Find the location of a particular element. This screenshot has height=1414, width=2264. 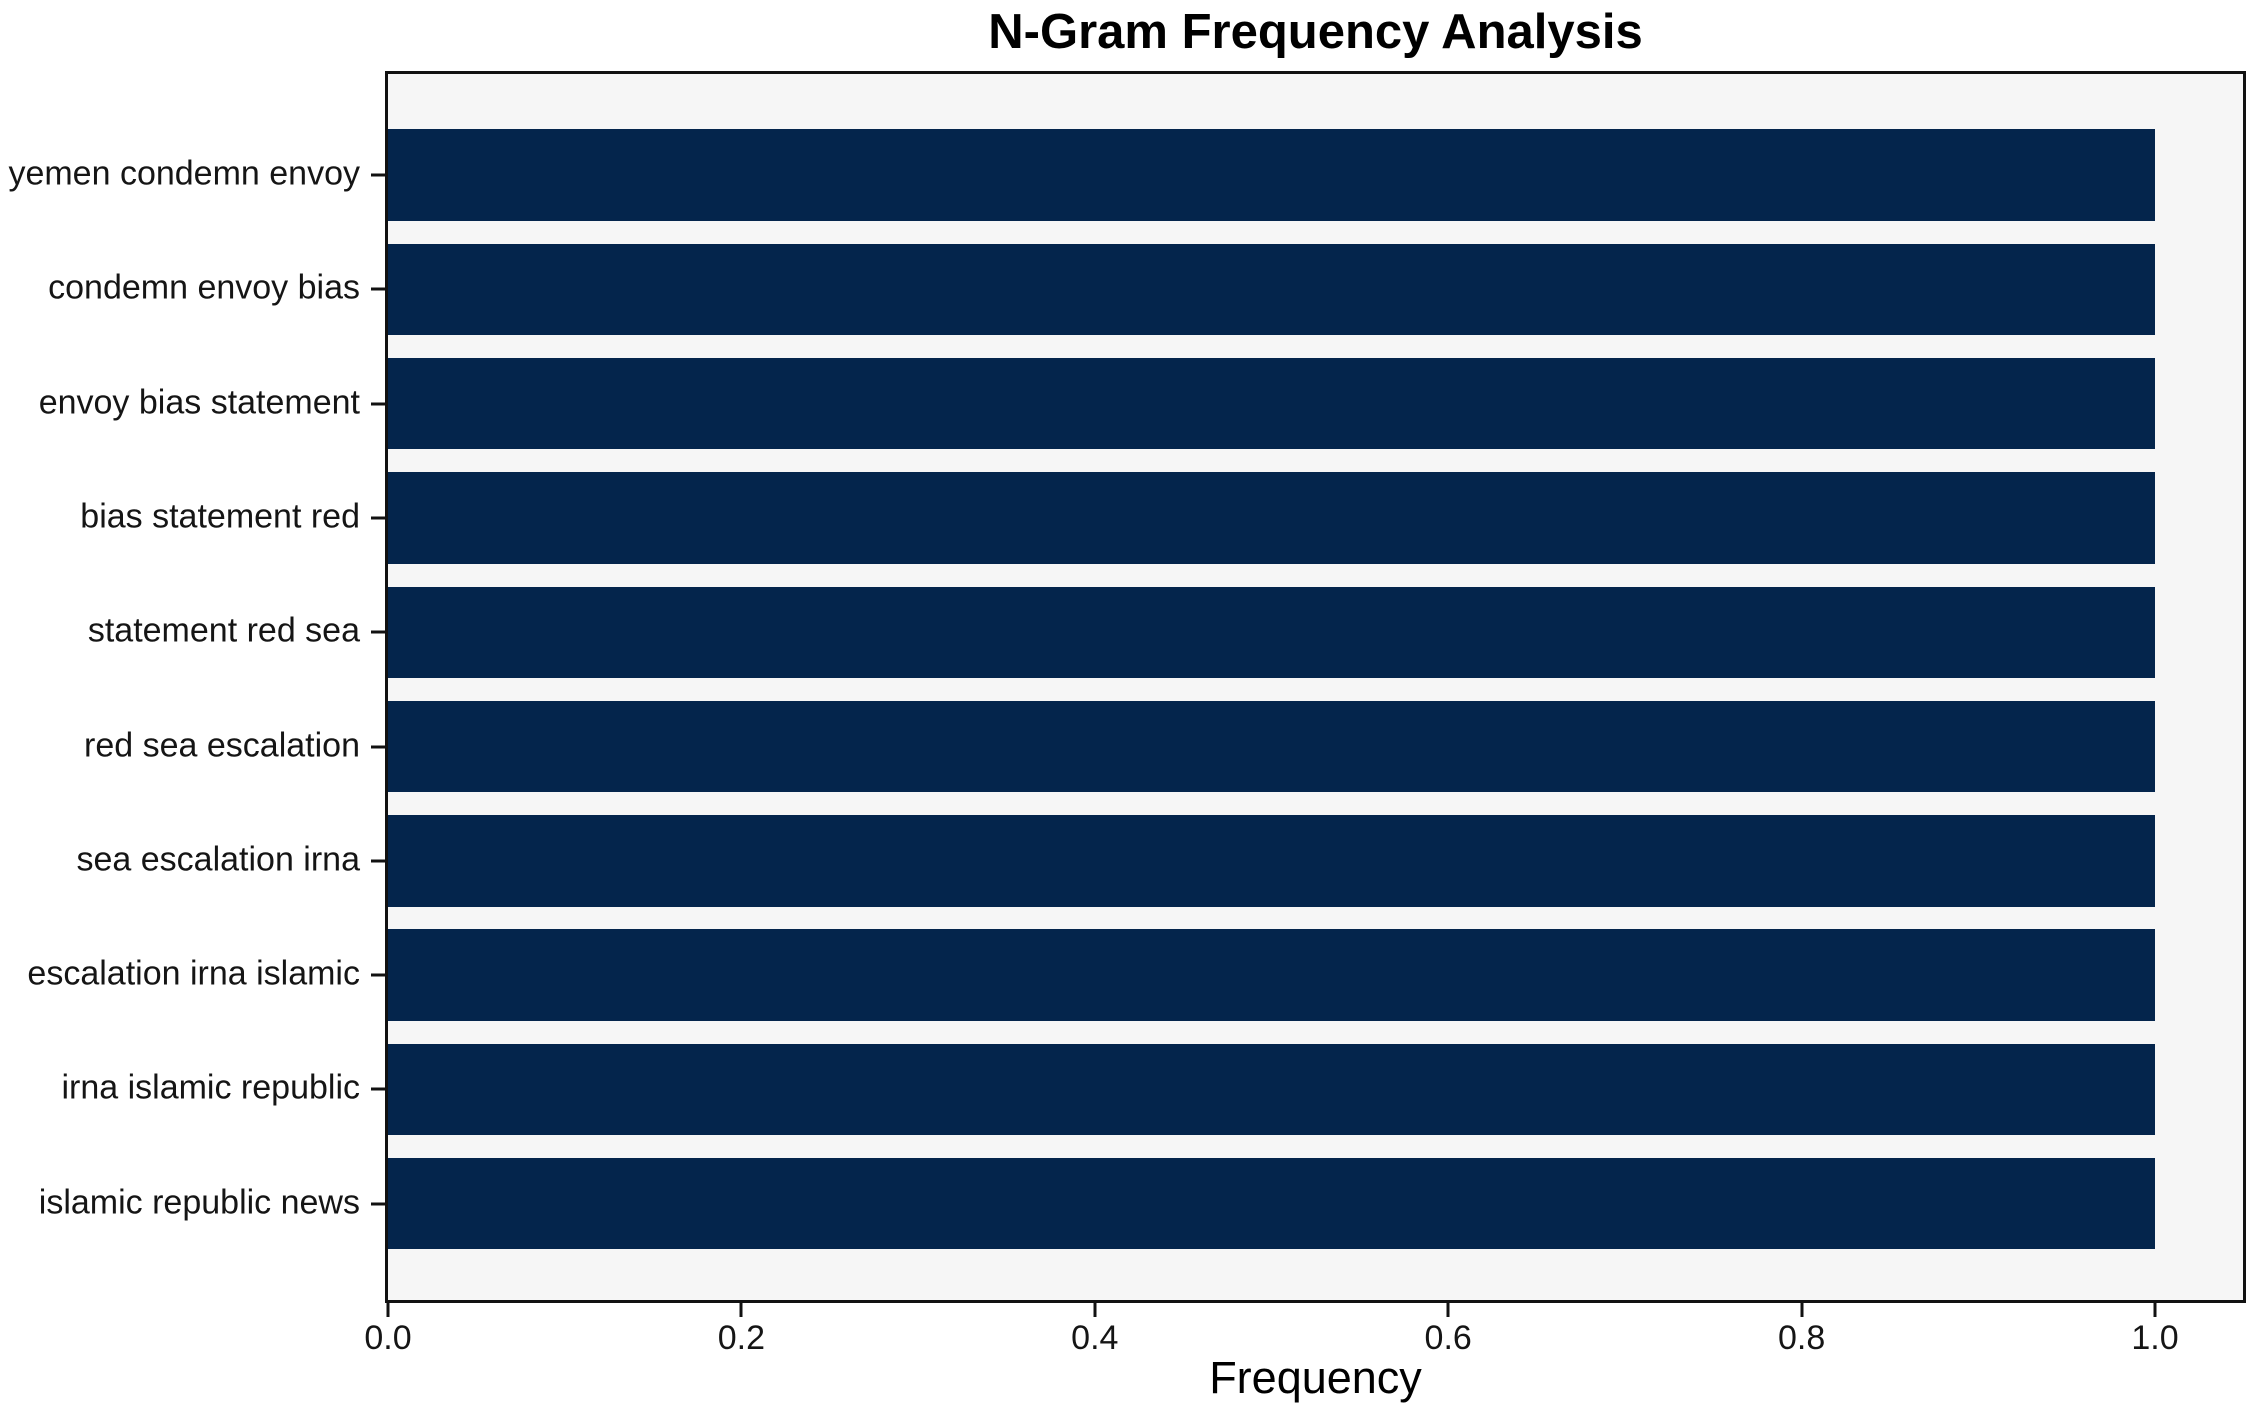

bar-red-sea-escalation is located at coordinates (1271, 746).